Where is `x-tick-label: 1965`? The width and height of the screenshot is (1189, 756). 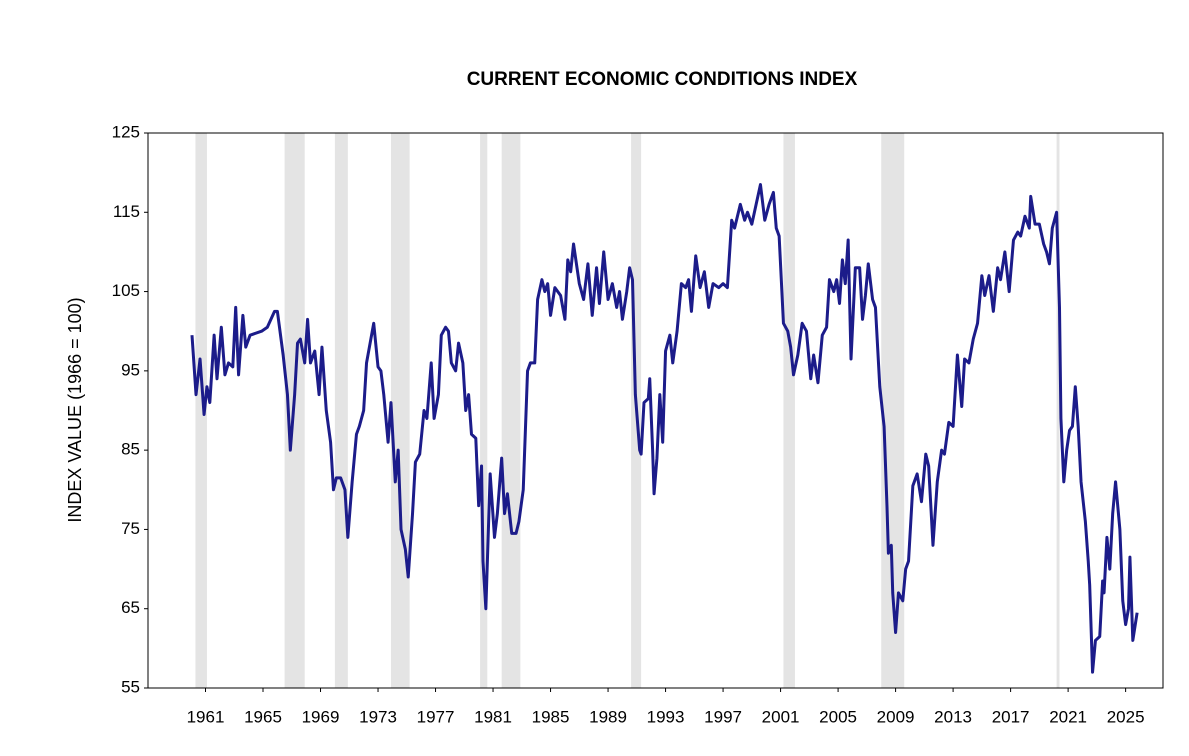
x-tick-label: 1965 is located at coordinates (263, 716).